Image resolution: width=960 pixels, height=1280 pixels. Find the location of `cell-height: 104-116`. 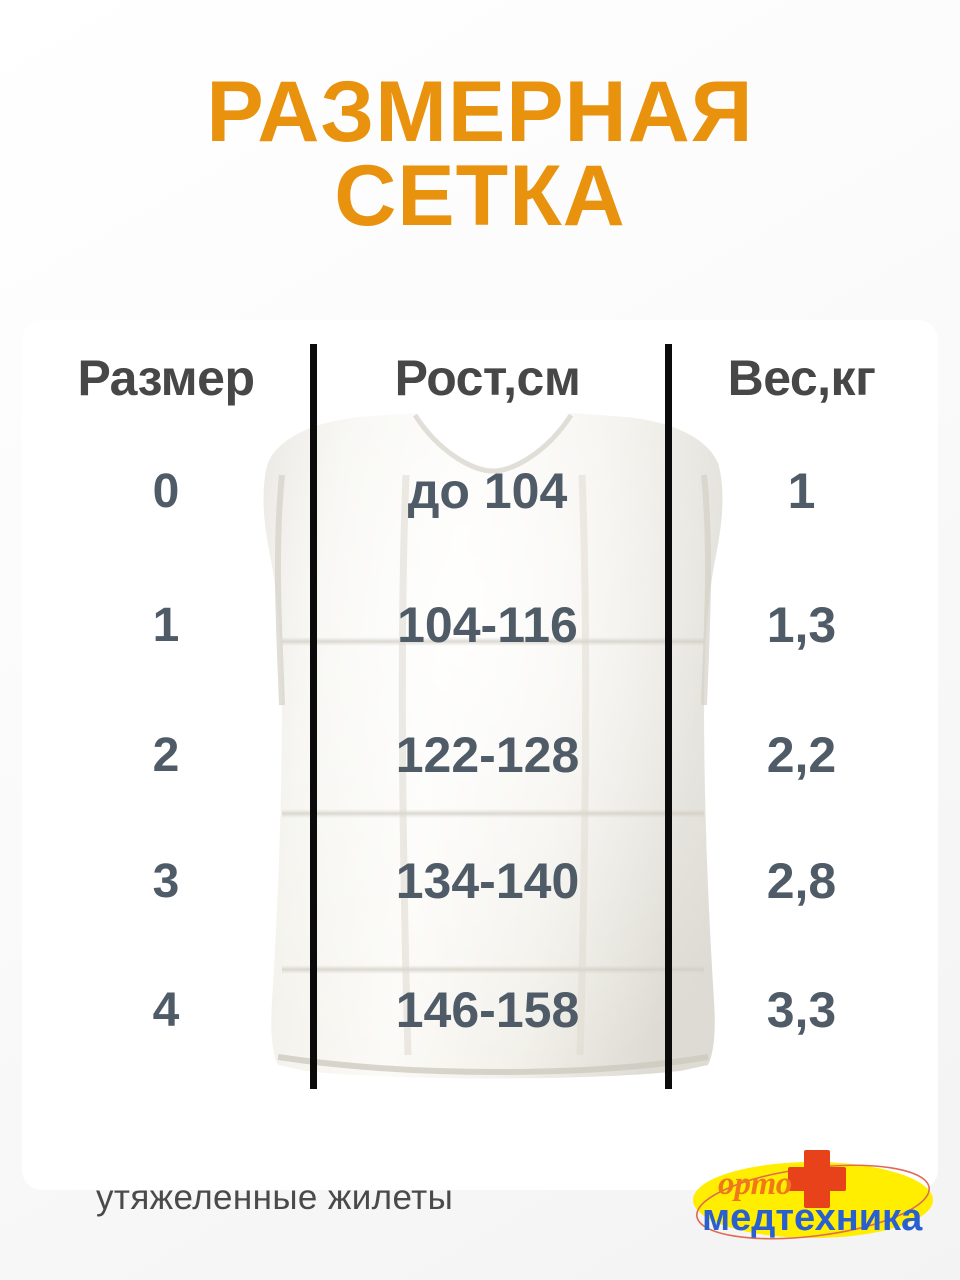

cell-height: 104-116 is located at coordinates (487, 625).